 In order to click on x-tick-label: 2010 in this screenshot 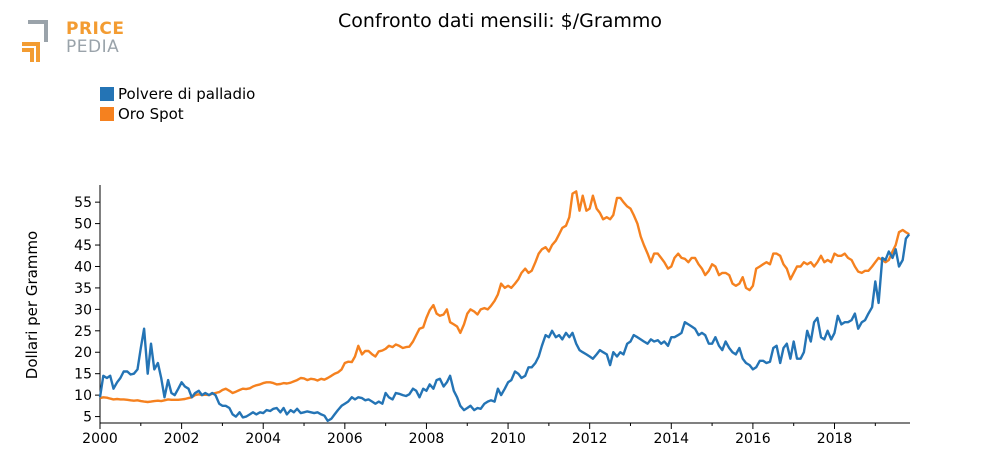, I will do `click(508, 439)`.